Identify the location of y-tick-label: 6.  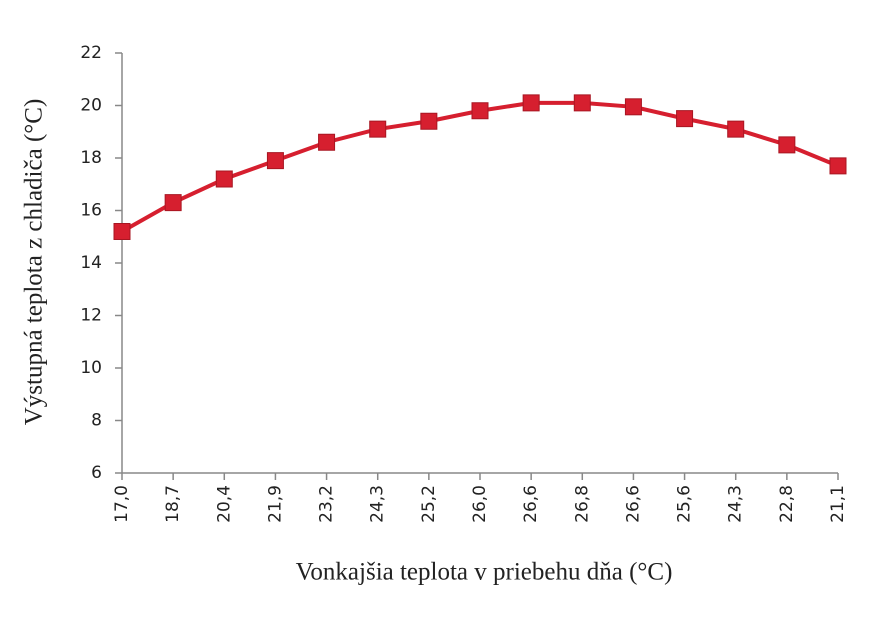
(96, 473).